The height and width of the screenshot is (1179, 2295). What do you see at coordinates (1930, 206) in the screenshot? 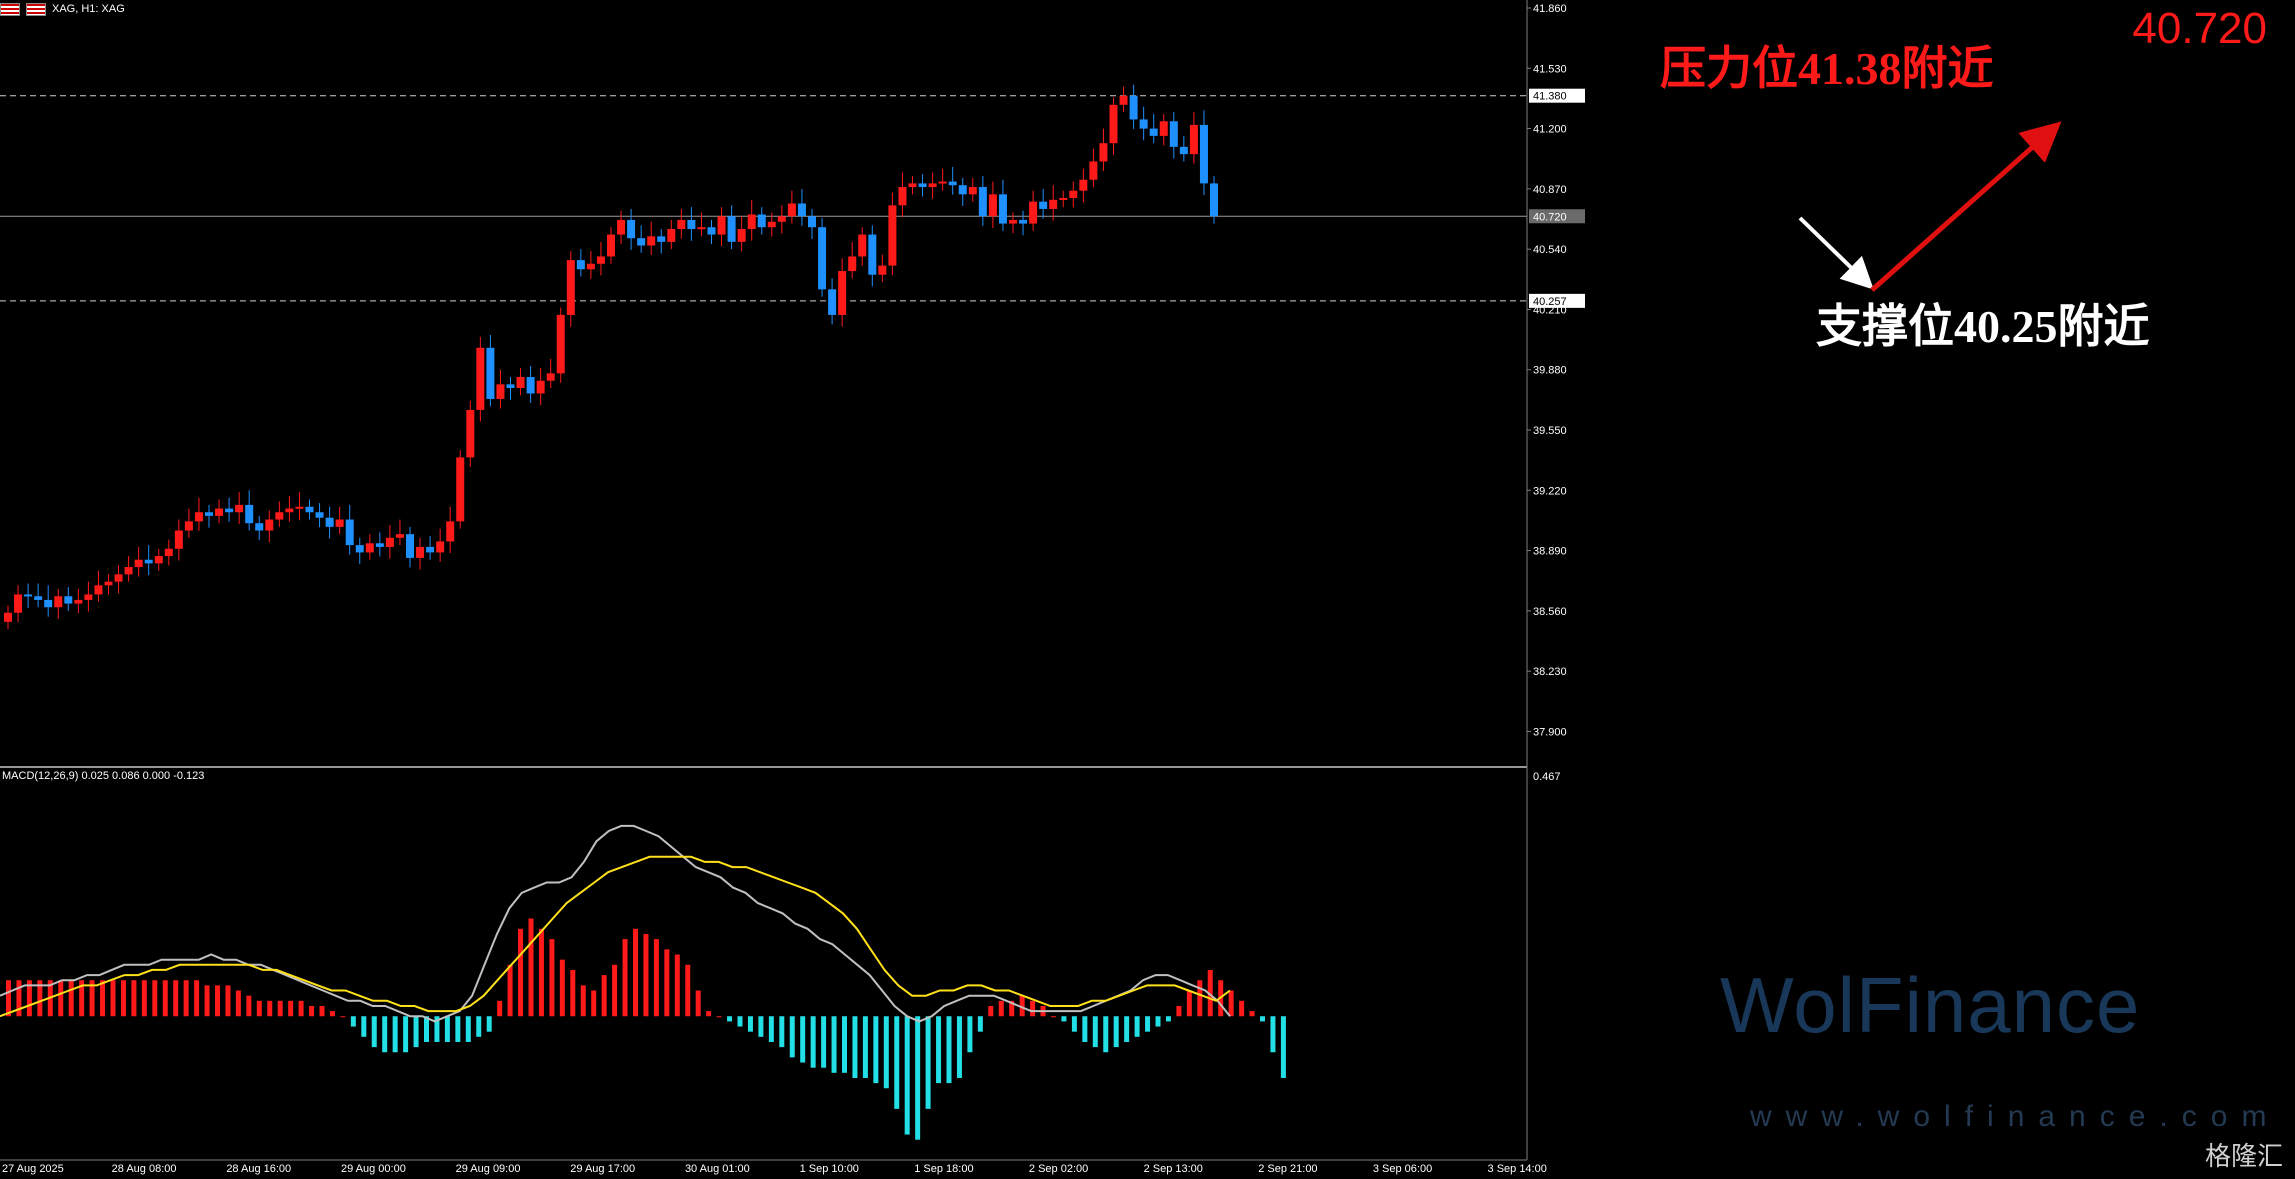
I see `annotation-arrows` at bounding box center [1930, 206].